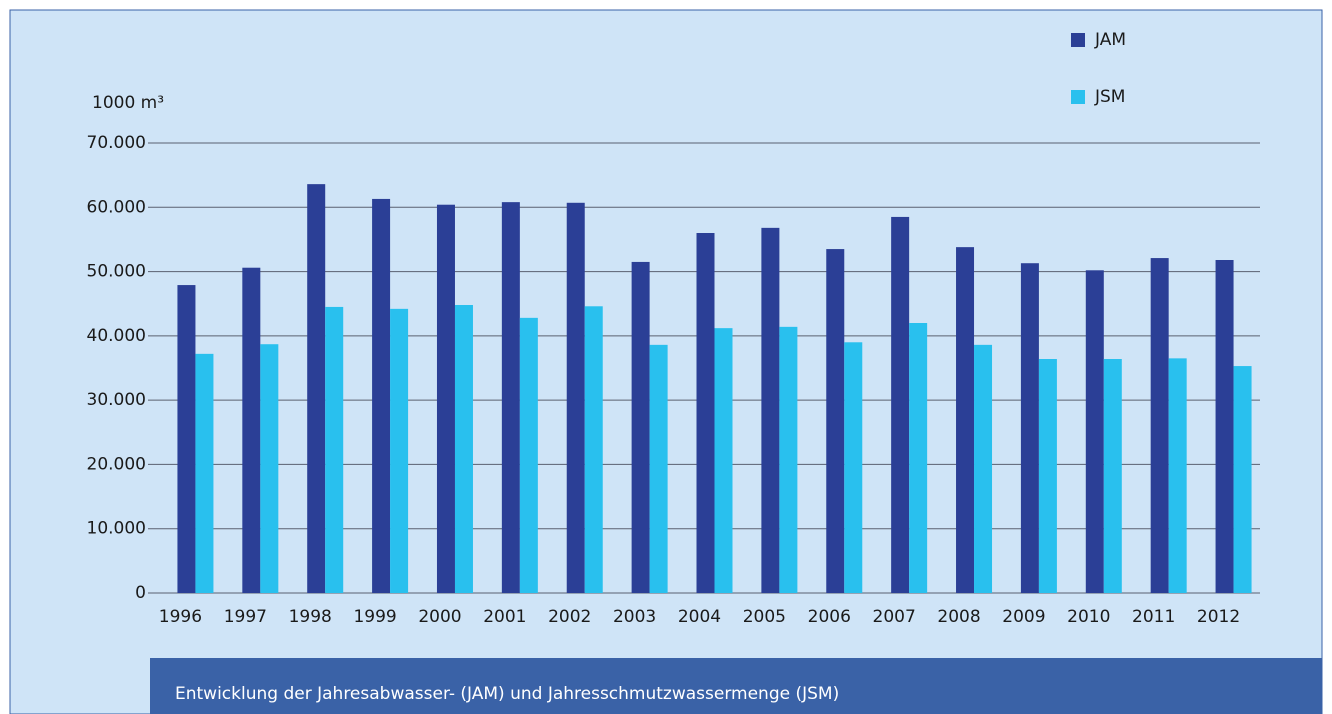  What do you see at coordinates (116, 400) in the screenshot?
I see `y-tick-label: 30.000` at bounding box center [116, 400].